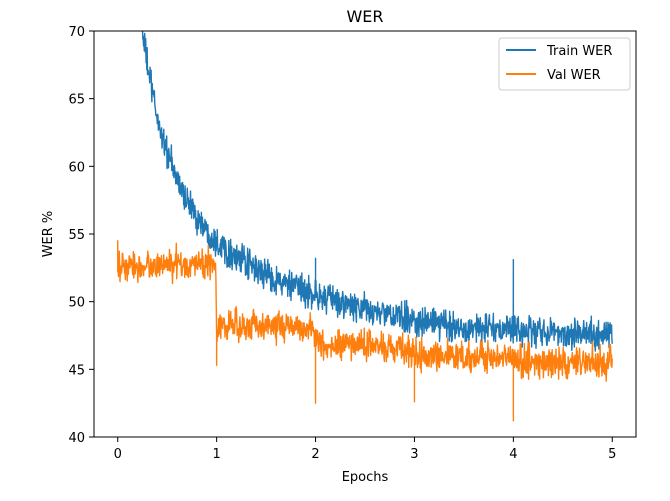 This screenshot has width=670, height=501. I want to click on x-tick-label: 3, so click(414, 454).